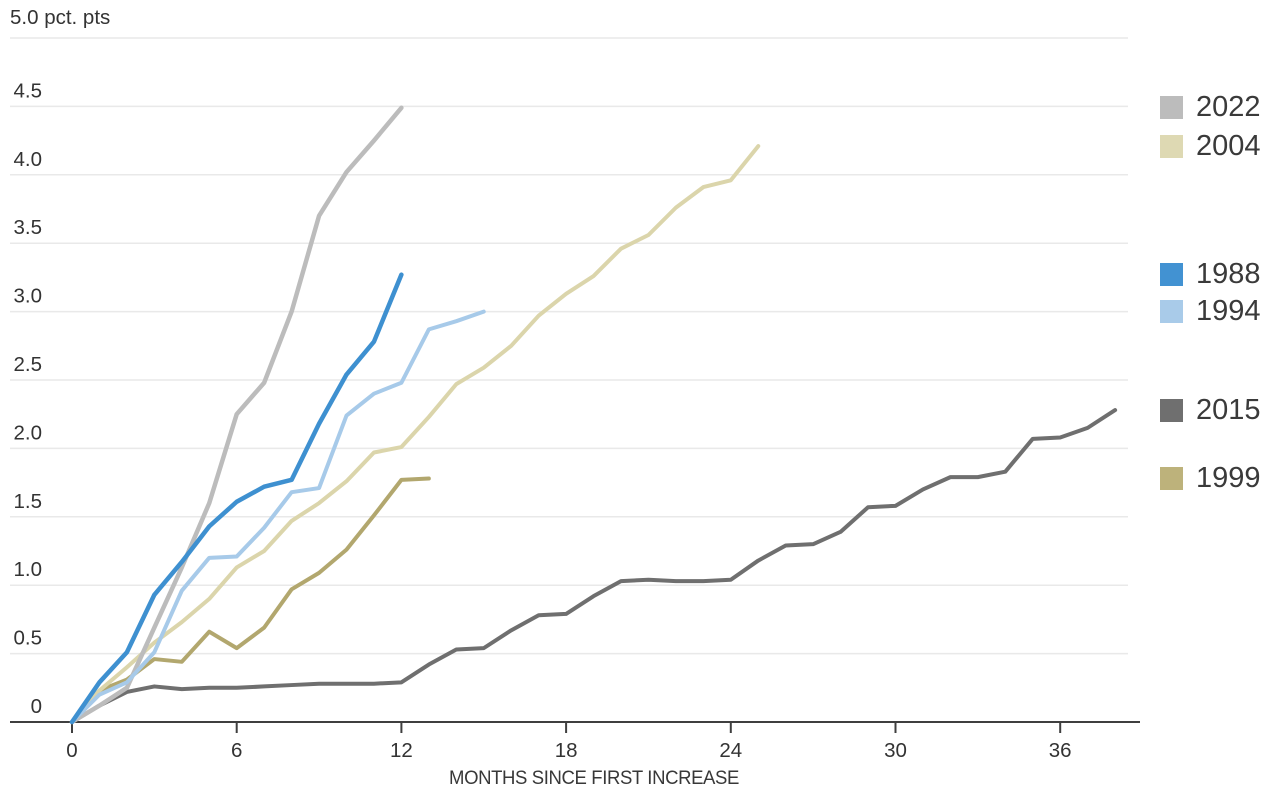 This screenshot has width=1268, height=812. I want to click on y-tick-label: 0, so click(36, 706).